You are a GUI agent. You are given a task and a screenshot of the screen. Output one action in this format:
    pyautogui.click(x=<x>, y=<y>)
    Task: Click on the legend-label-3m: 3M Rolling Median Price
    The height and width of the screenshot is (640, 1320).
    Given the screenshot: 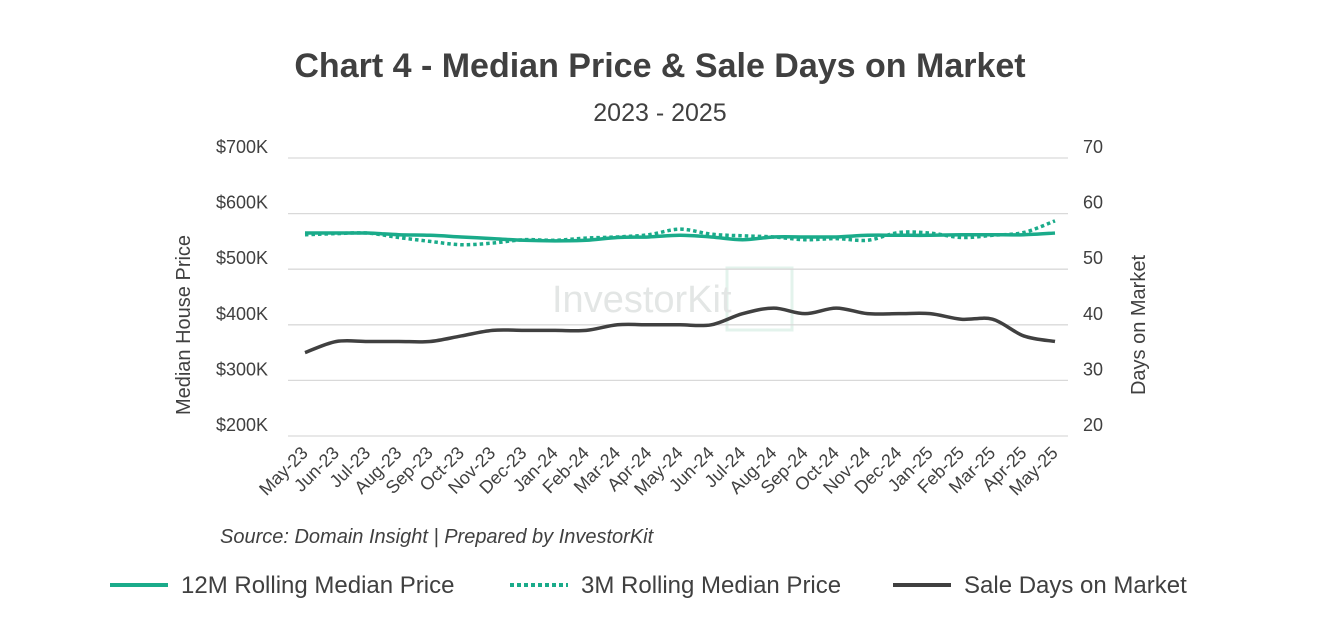 What is the action you would take?
    pyautogui.click(x=711, y=585)
    